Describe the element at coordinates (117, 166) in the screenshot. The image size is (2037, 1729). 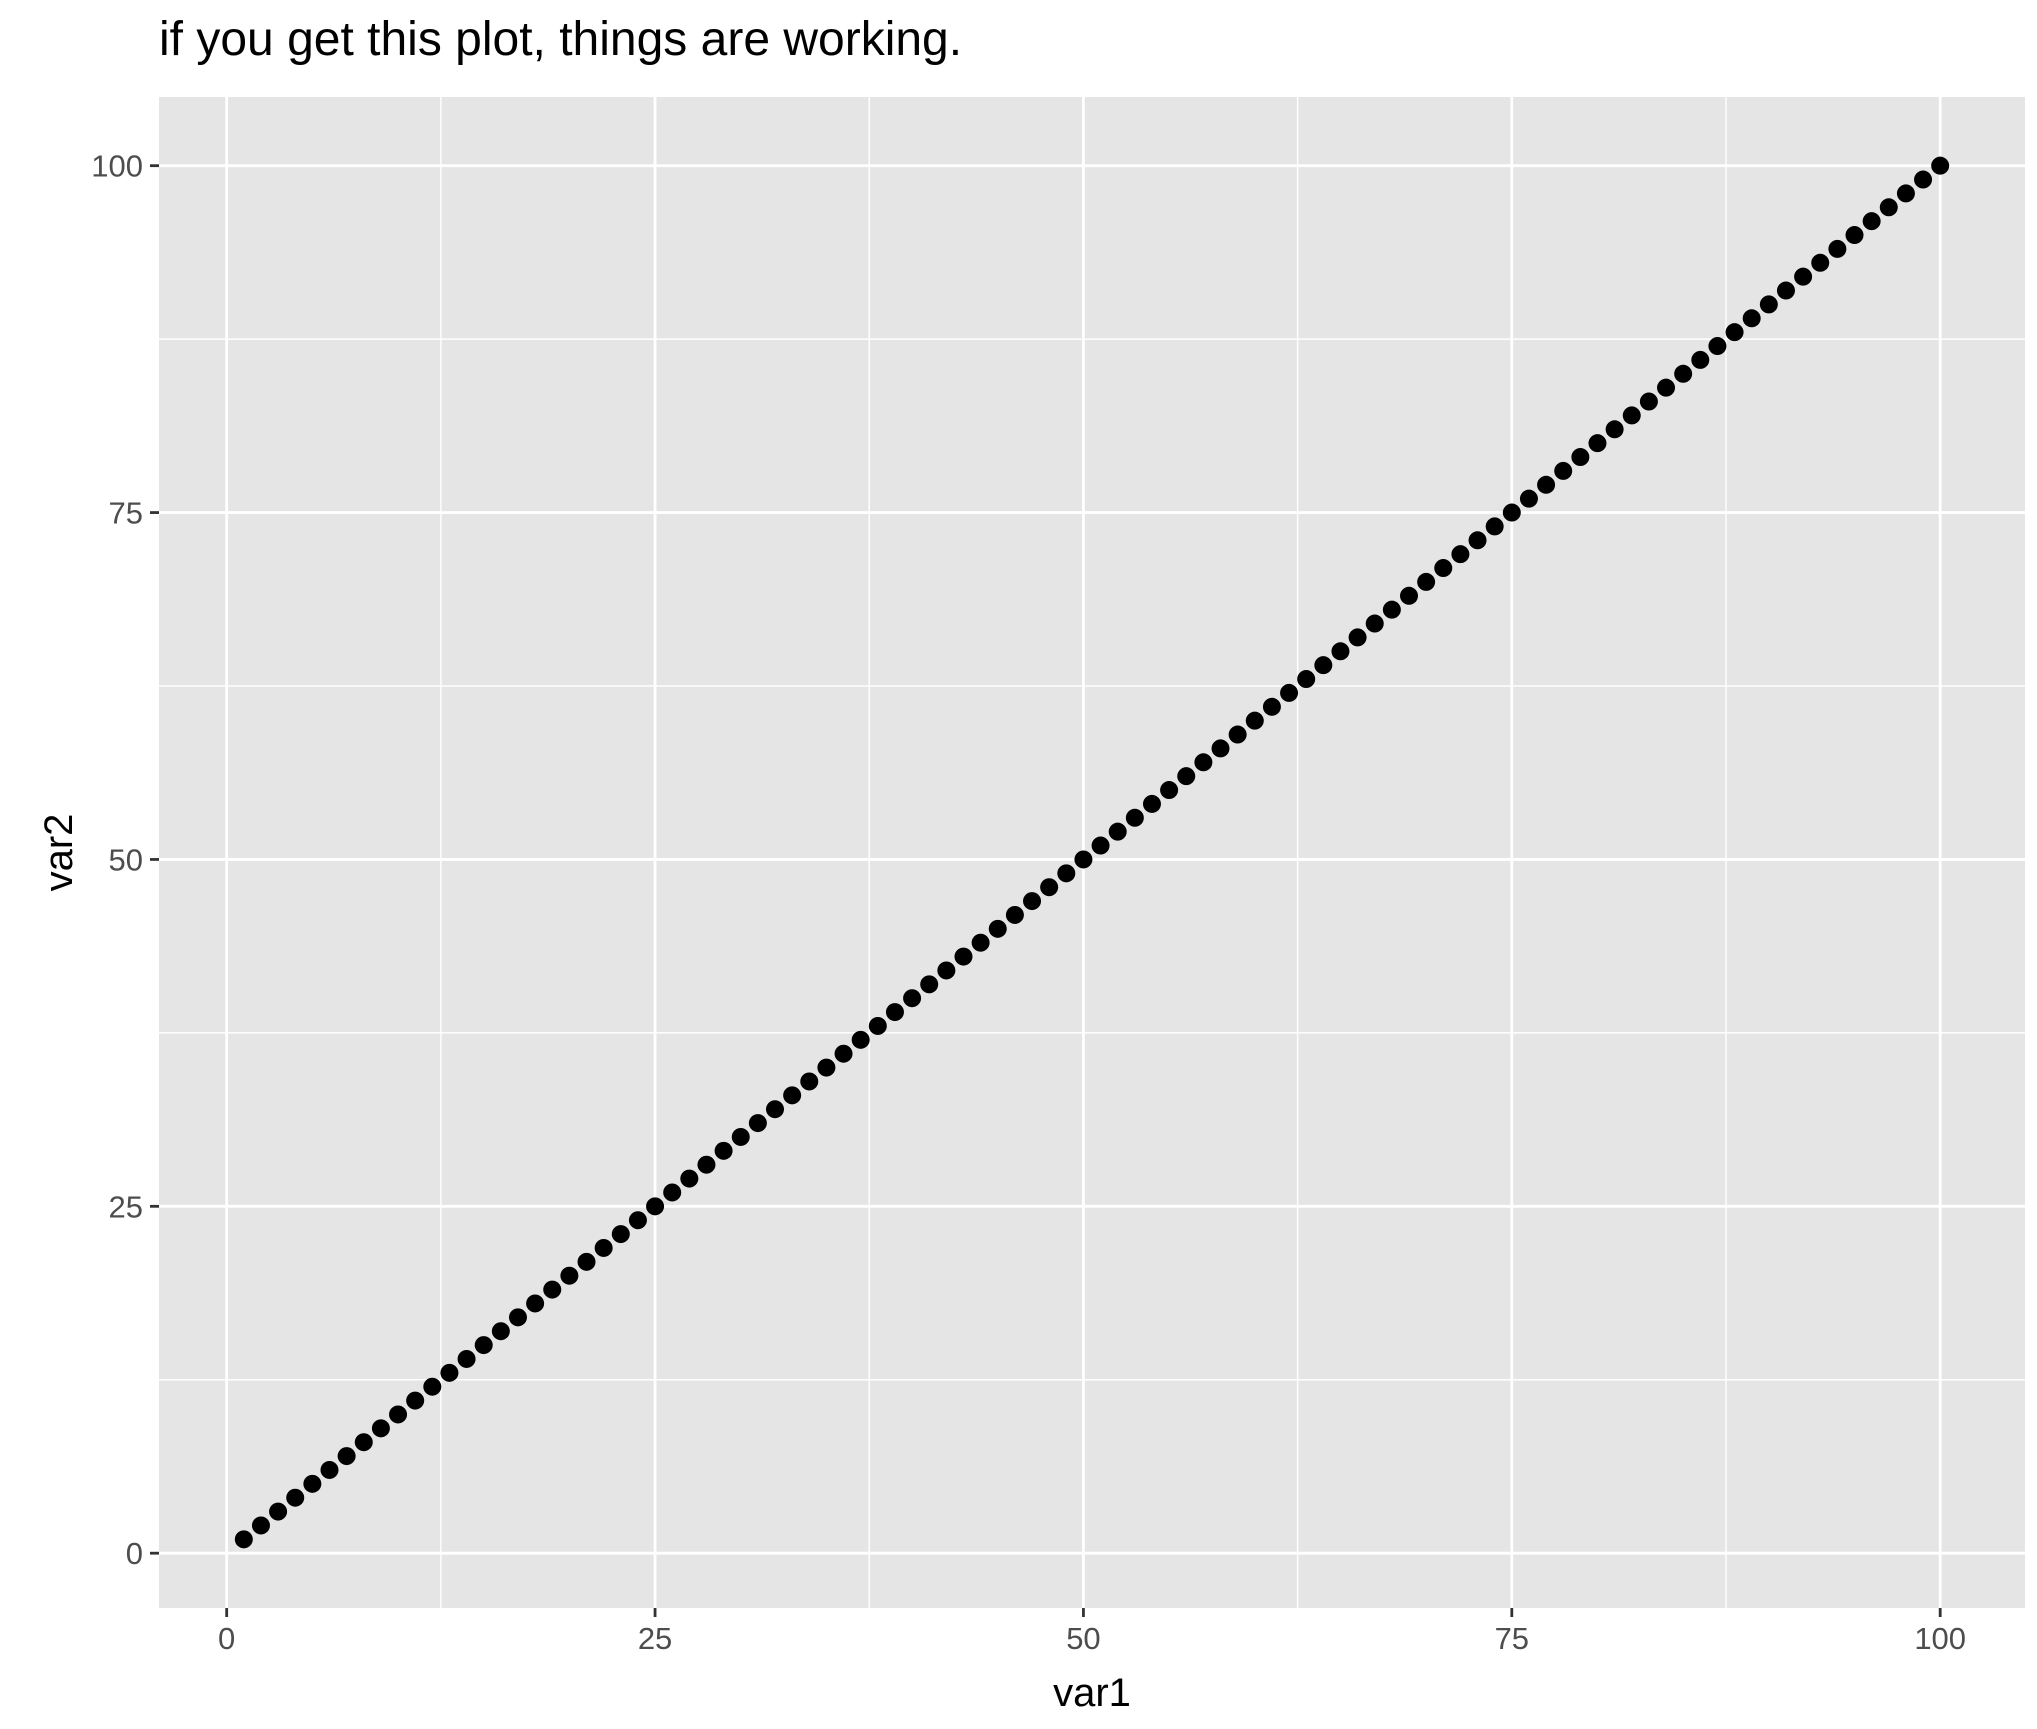
I see `y-tick-label: 100` at that location.